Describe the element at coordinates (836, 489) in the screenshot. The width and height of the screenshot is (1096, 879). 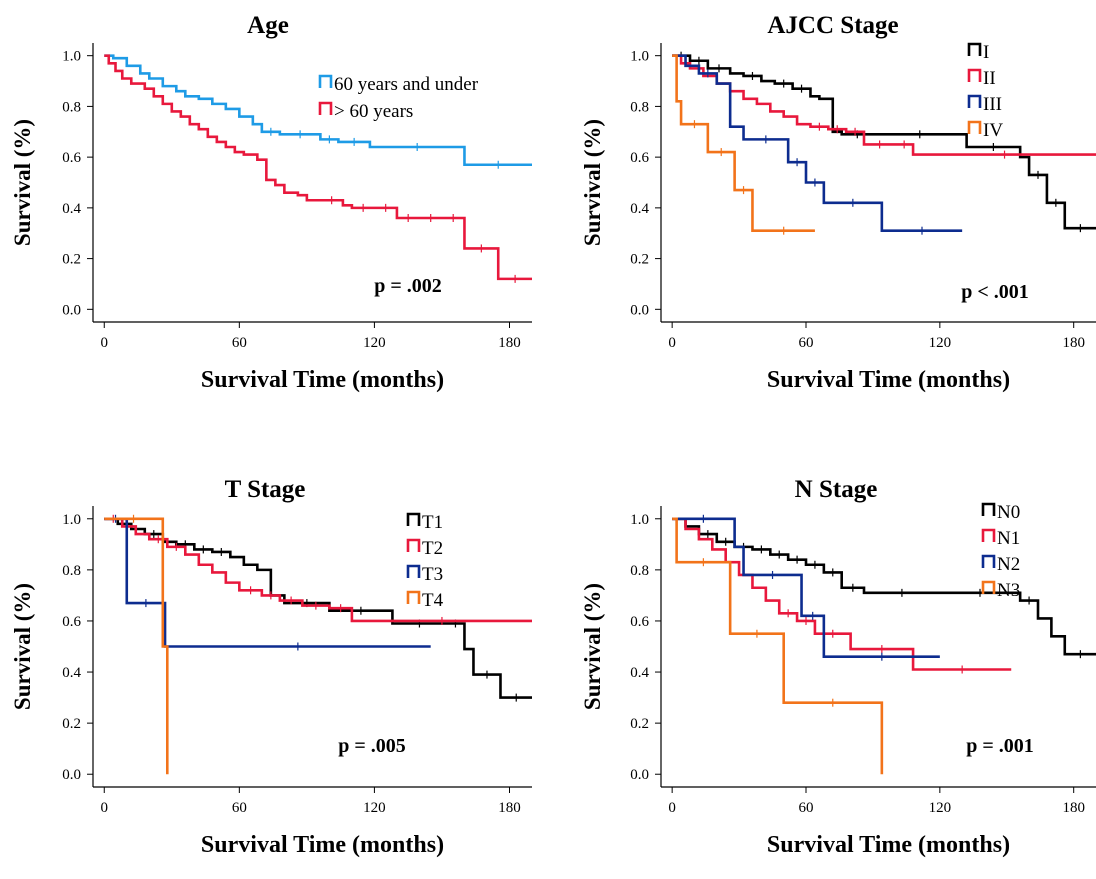
I see `panel-title: N Stage` at that location.